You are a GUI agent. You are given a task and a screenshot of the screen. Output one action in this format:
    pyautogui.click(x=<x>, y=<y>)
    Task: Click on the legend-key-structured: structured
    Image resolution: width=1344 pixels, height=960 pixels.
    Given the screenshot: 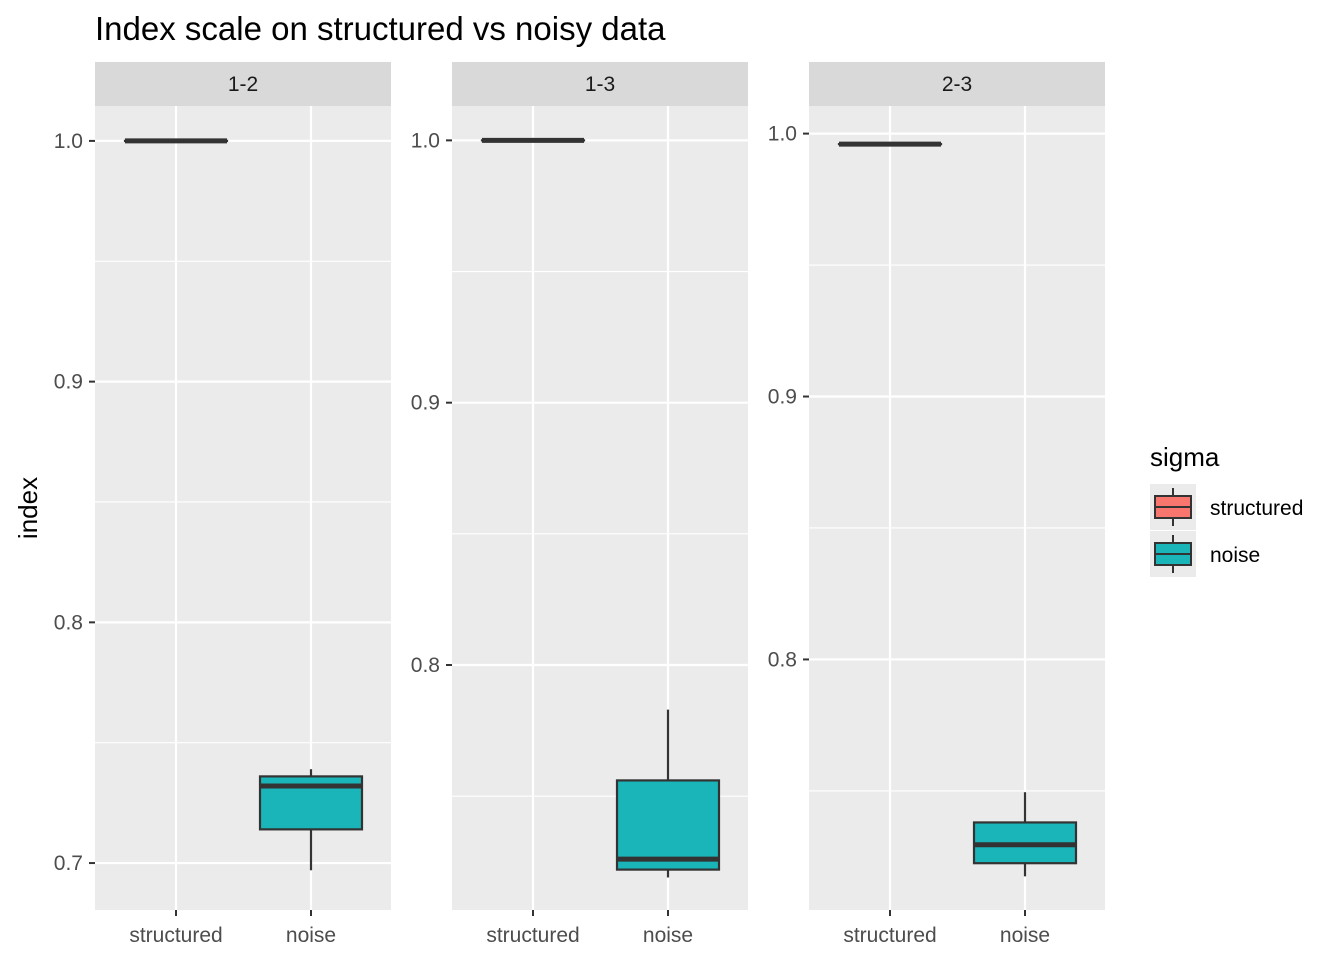 What is the action you would take?
    pyautogui.click(x=1226, y=507)
    